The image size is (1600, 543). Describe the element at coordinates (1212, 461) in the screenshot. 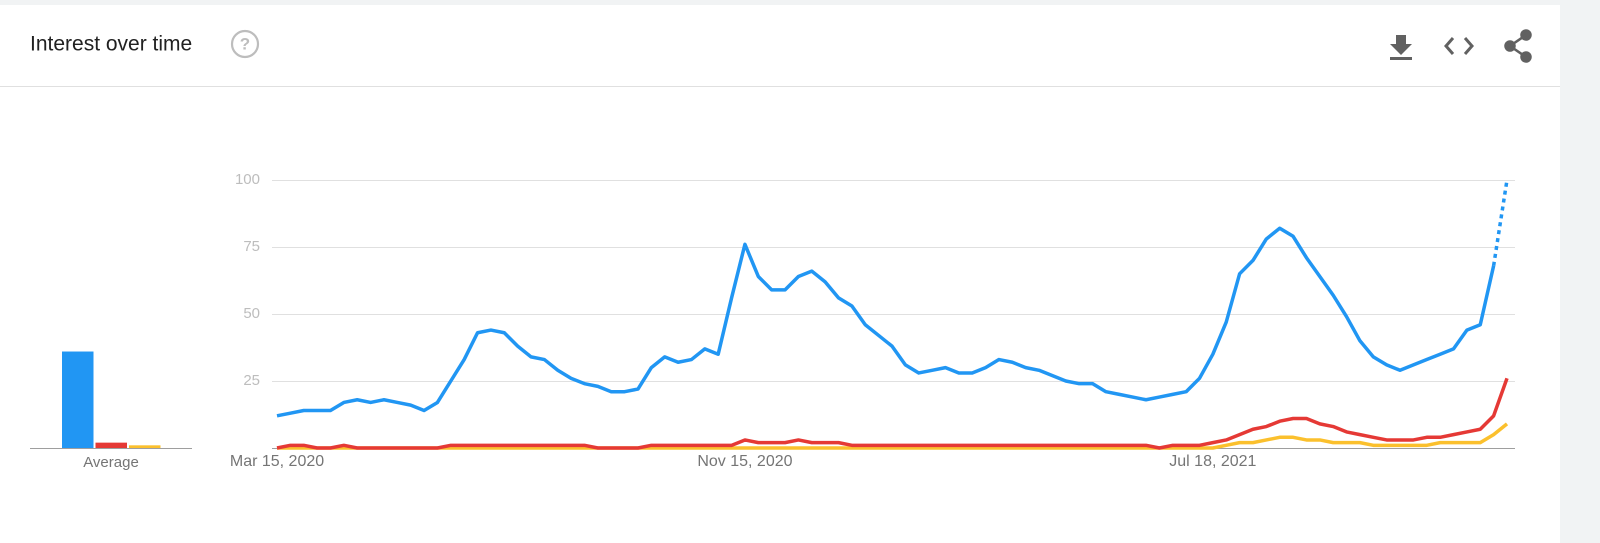

I see `x-tick-label: Jul 18, 2021` at that location.